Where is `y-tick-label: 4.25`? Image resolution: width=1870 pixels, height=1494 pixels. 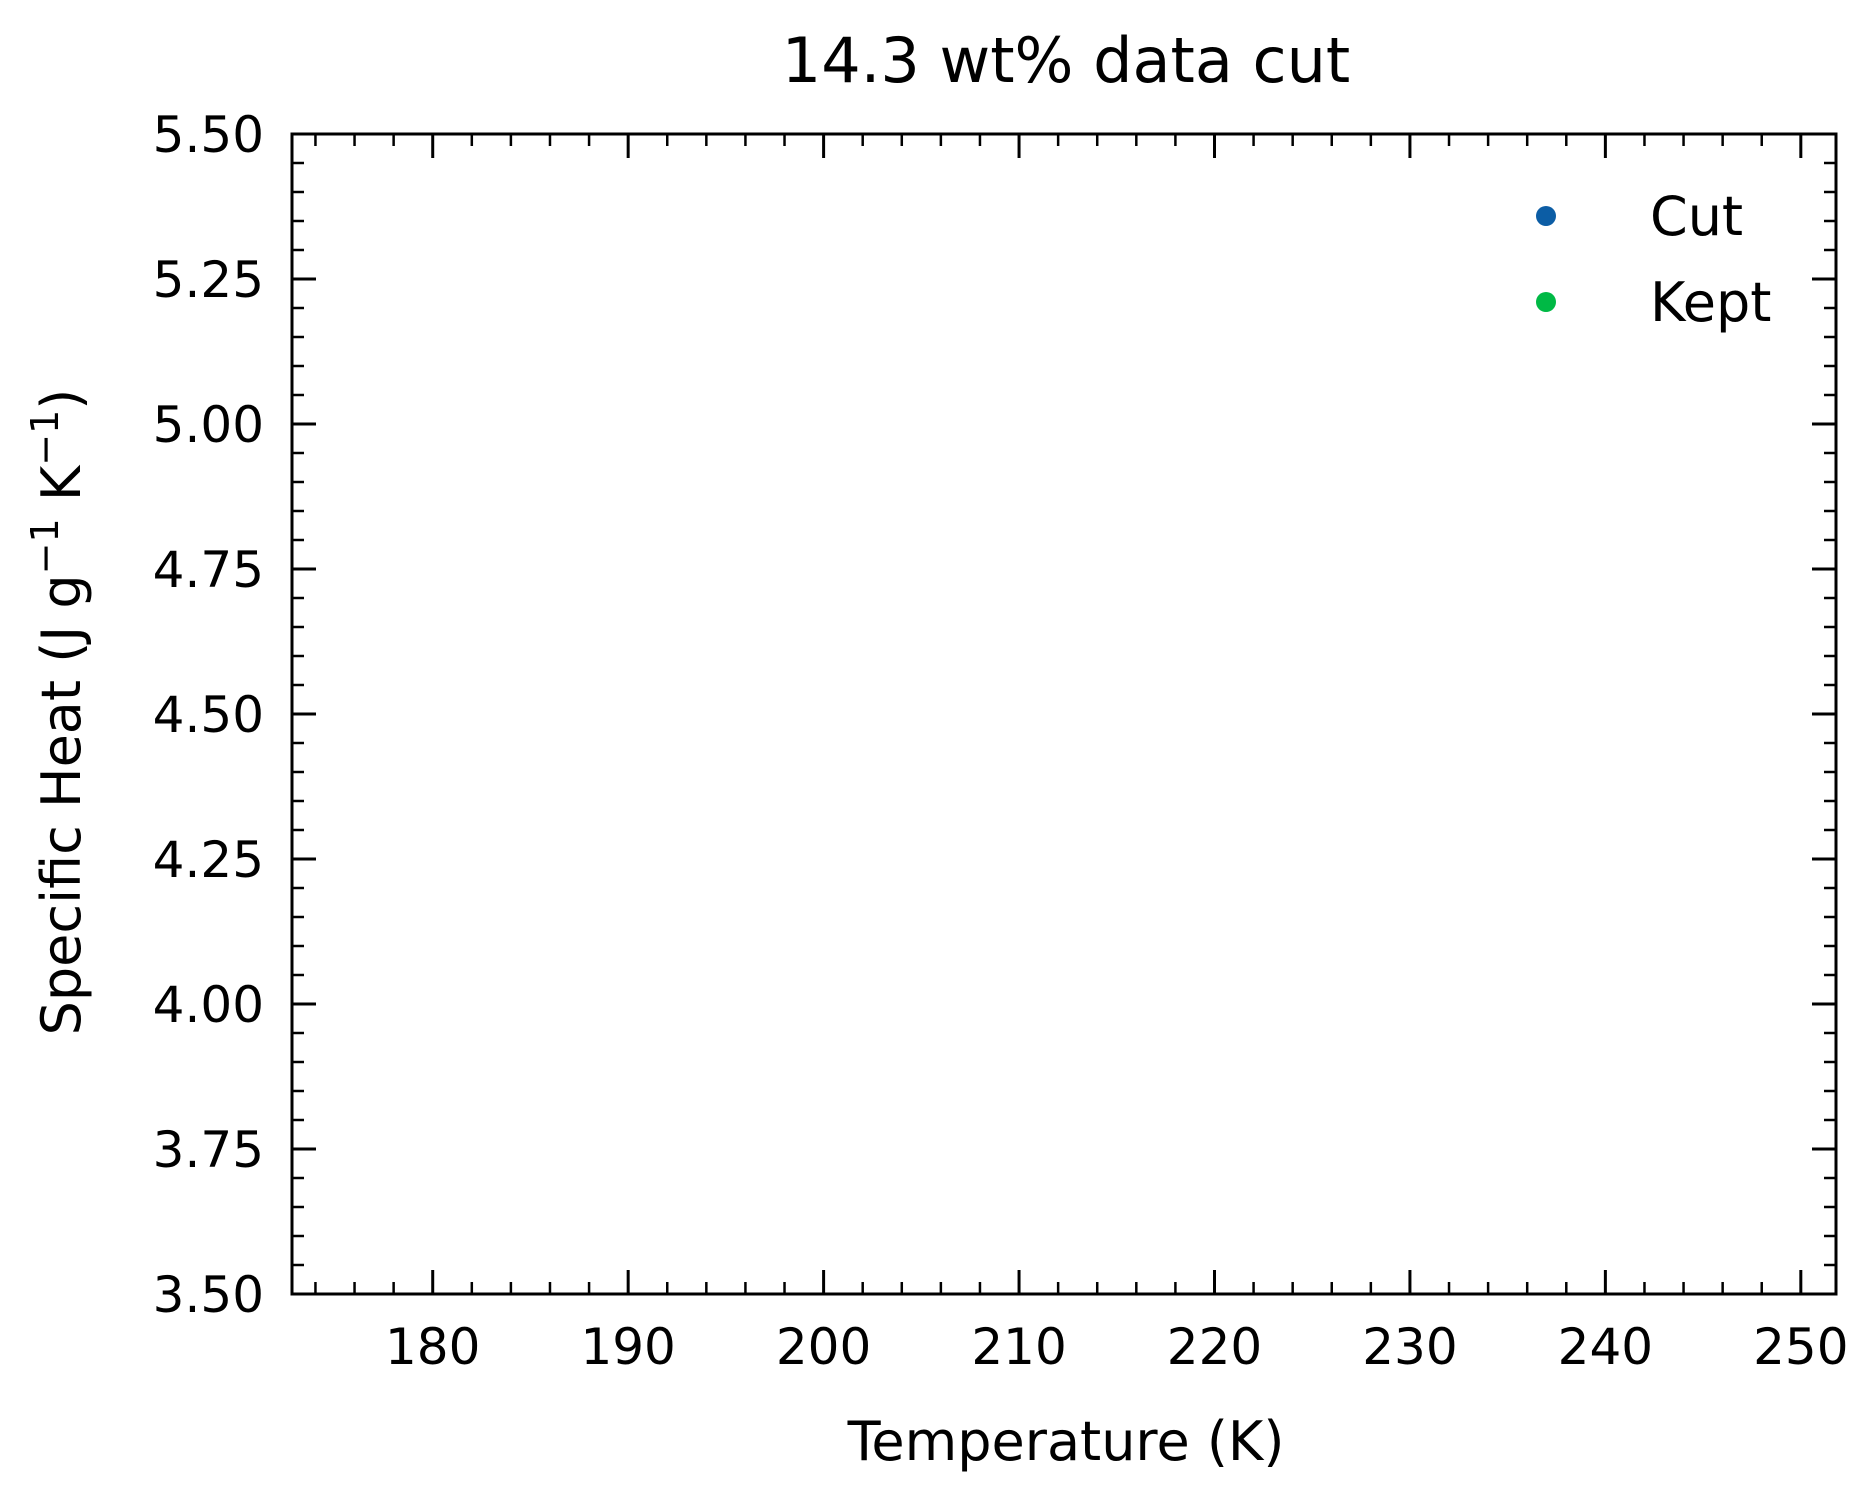 y-tick-label: 4.25 is located at coordinates (208, 860).